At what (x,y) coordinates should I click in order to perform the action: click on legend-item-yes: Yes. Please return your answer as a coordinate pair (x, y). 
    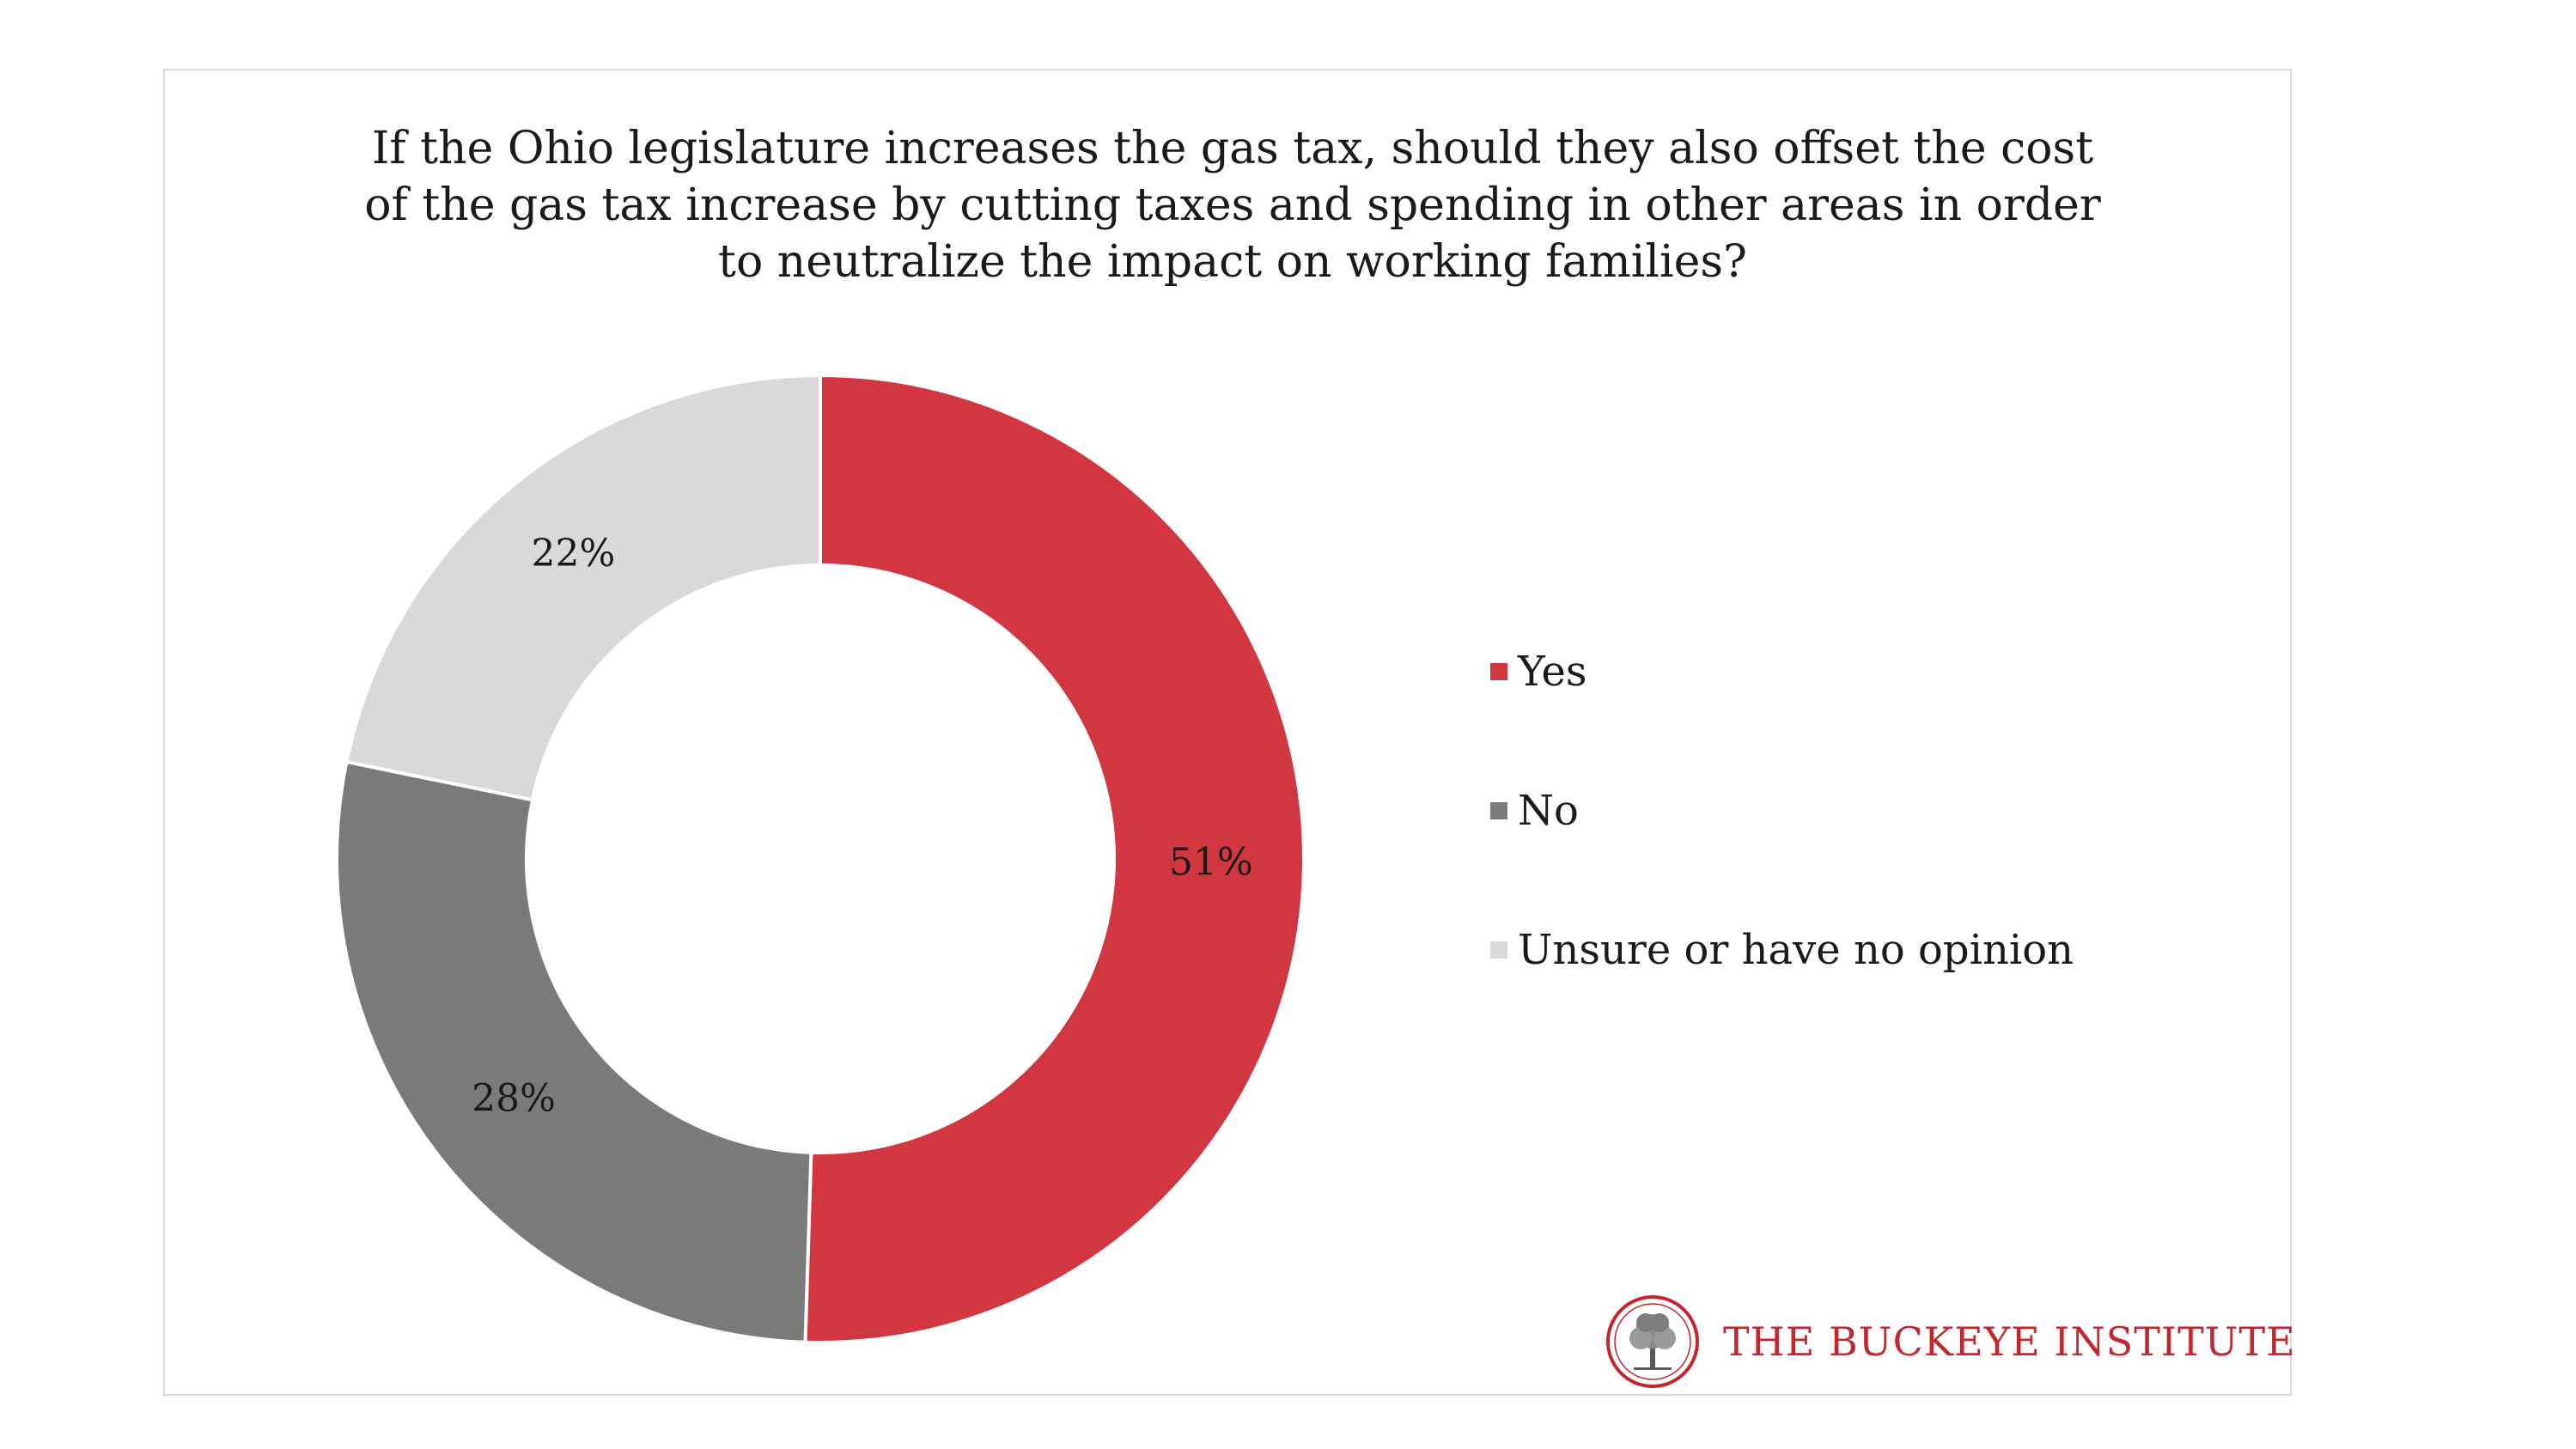
    Looking at the image, I should click on (1538, 671).